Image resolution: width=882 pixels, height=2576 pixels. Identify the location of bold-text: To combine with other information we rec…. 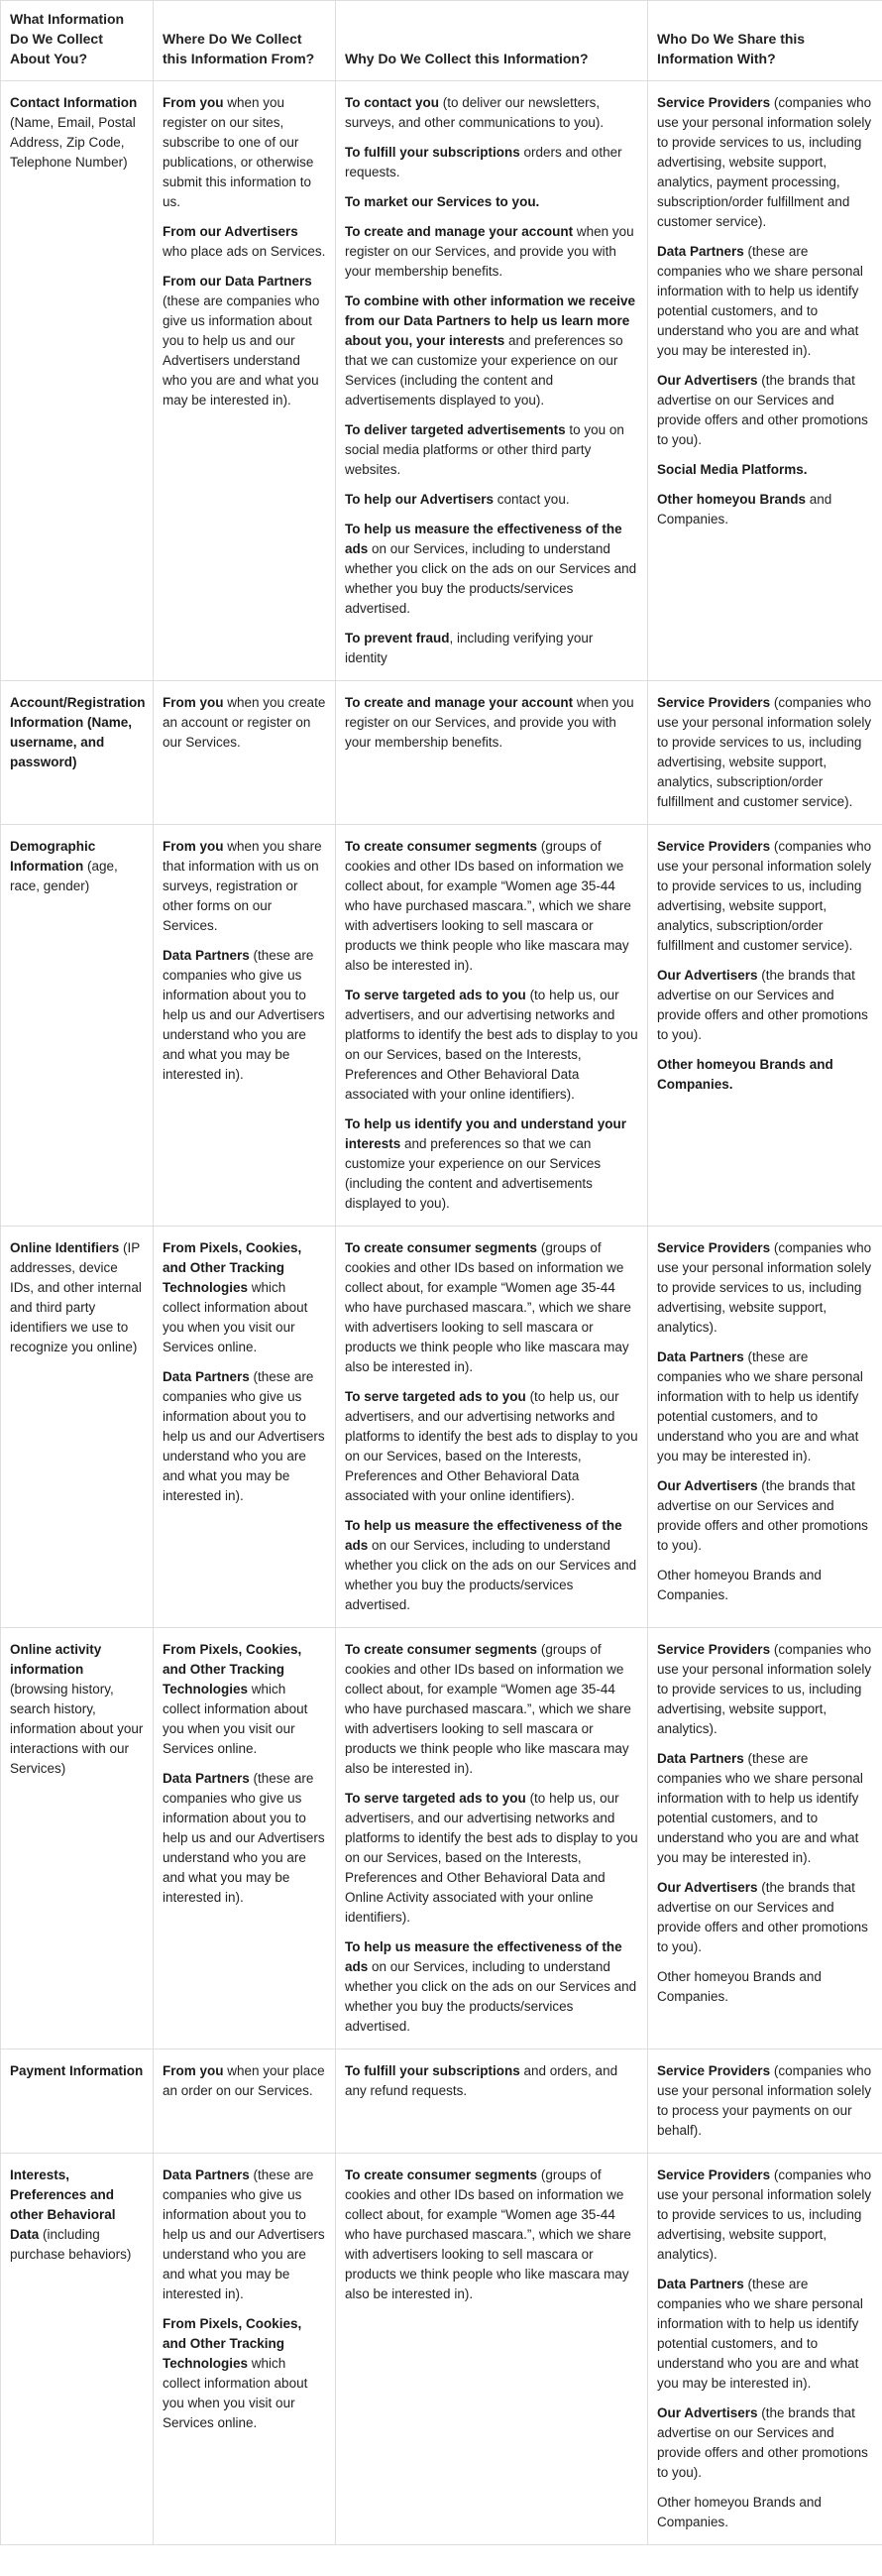
(490, 320).